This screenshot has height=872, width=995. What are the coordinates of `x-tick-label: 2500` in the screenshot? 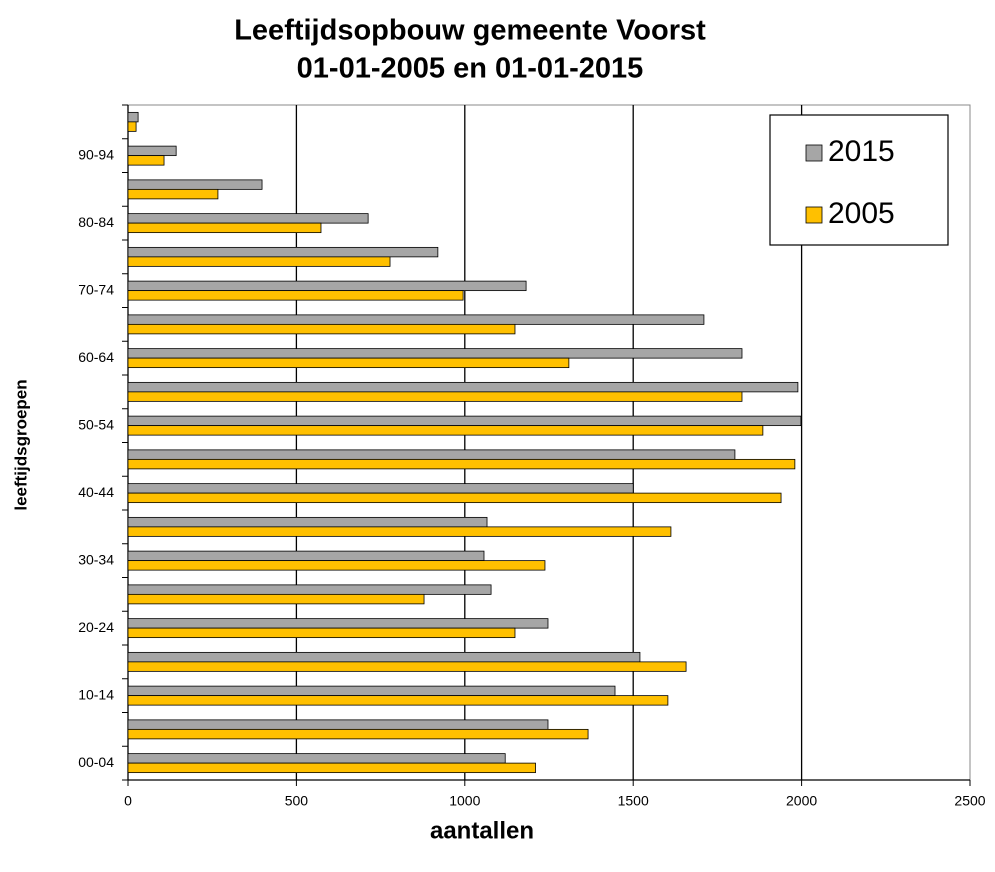 It's located at (969, 801).